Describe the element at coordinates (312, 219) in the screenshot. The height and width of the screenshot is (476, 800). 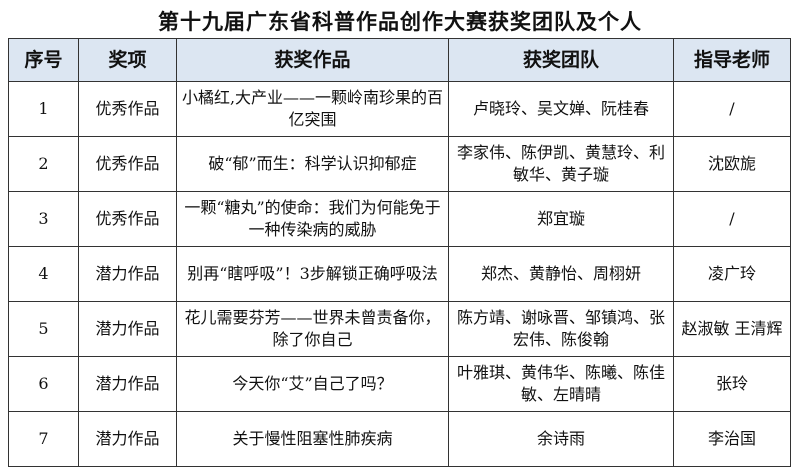
I see `cell-work-title: 一颗“糖丸”的使命：我们为何能免于一种传染病的威胁` at that location.